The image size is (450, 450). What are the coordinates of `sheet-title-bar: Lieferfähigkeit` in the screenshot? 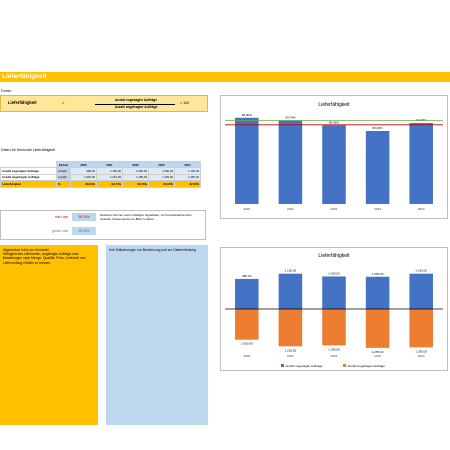 It's located at (225, 77).